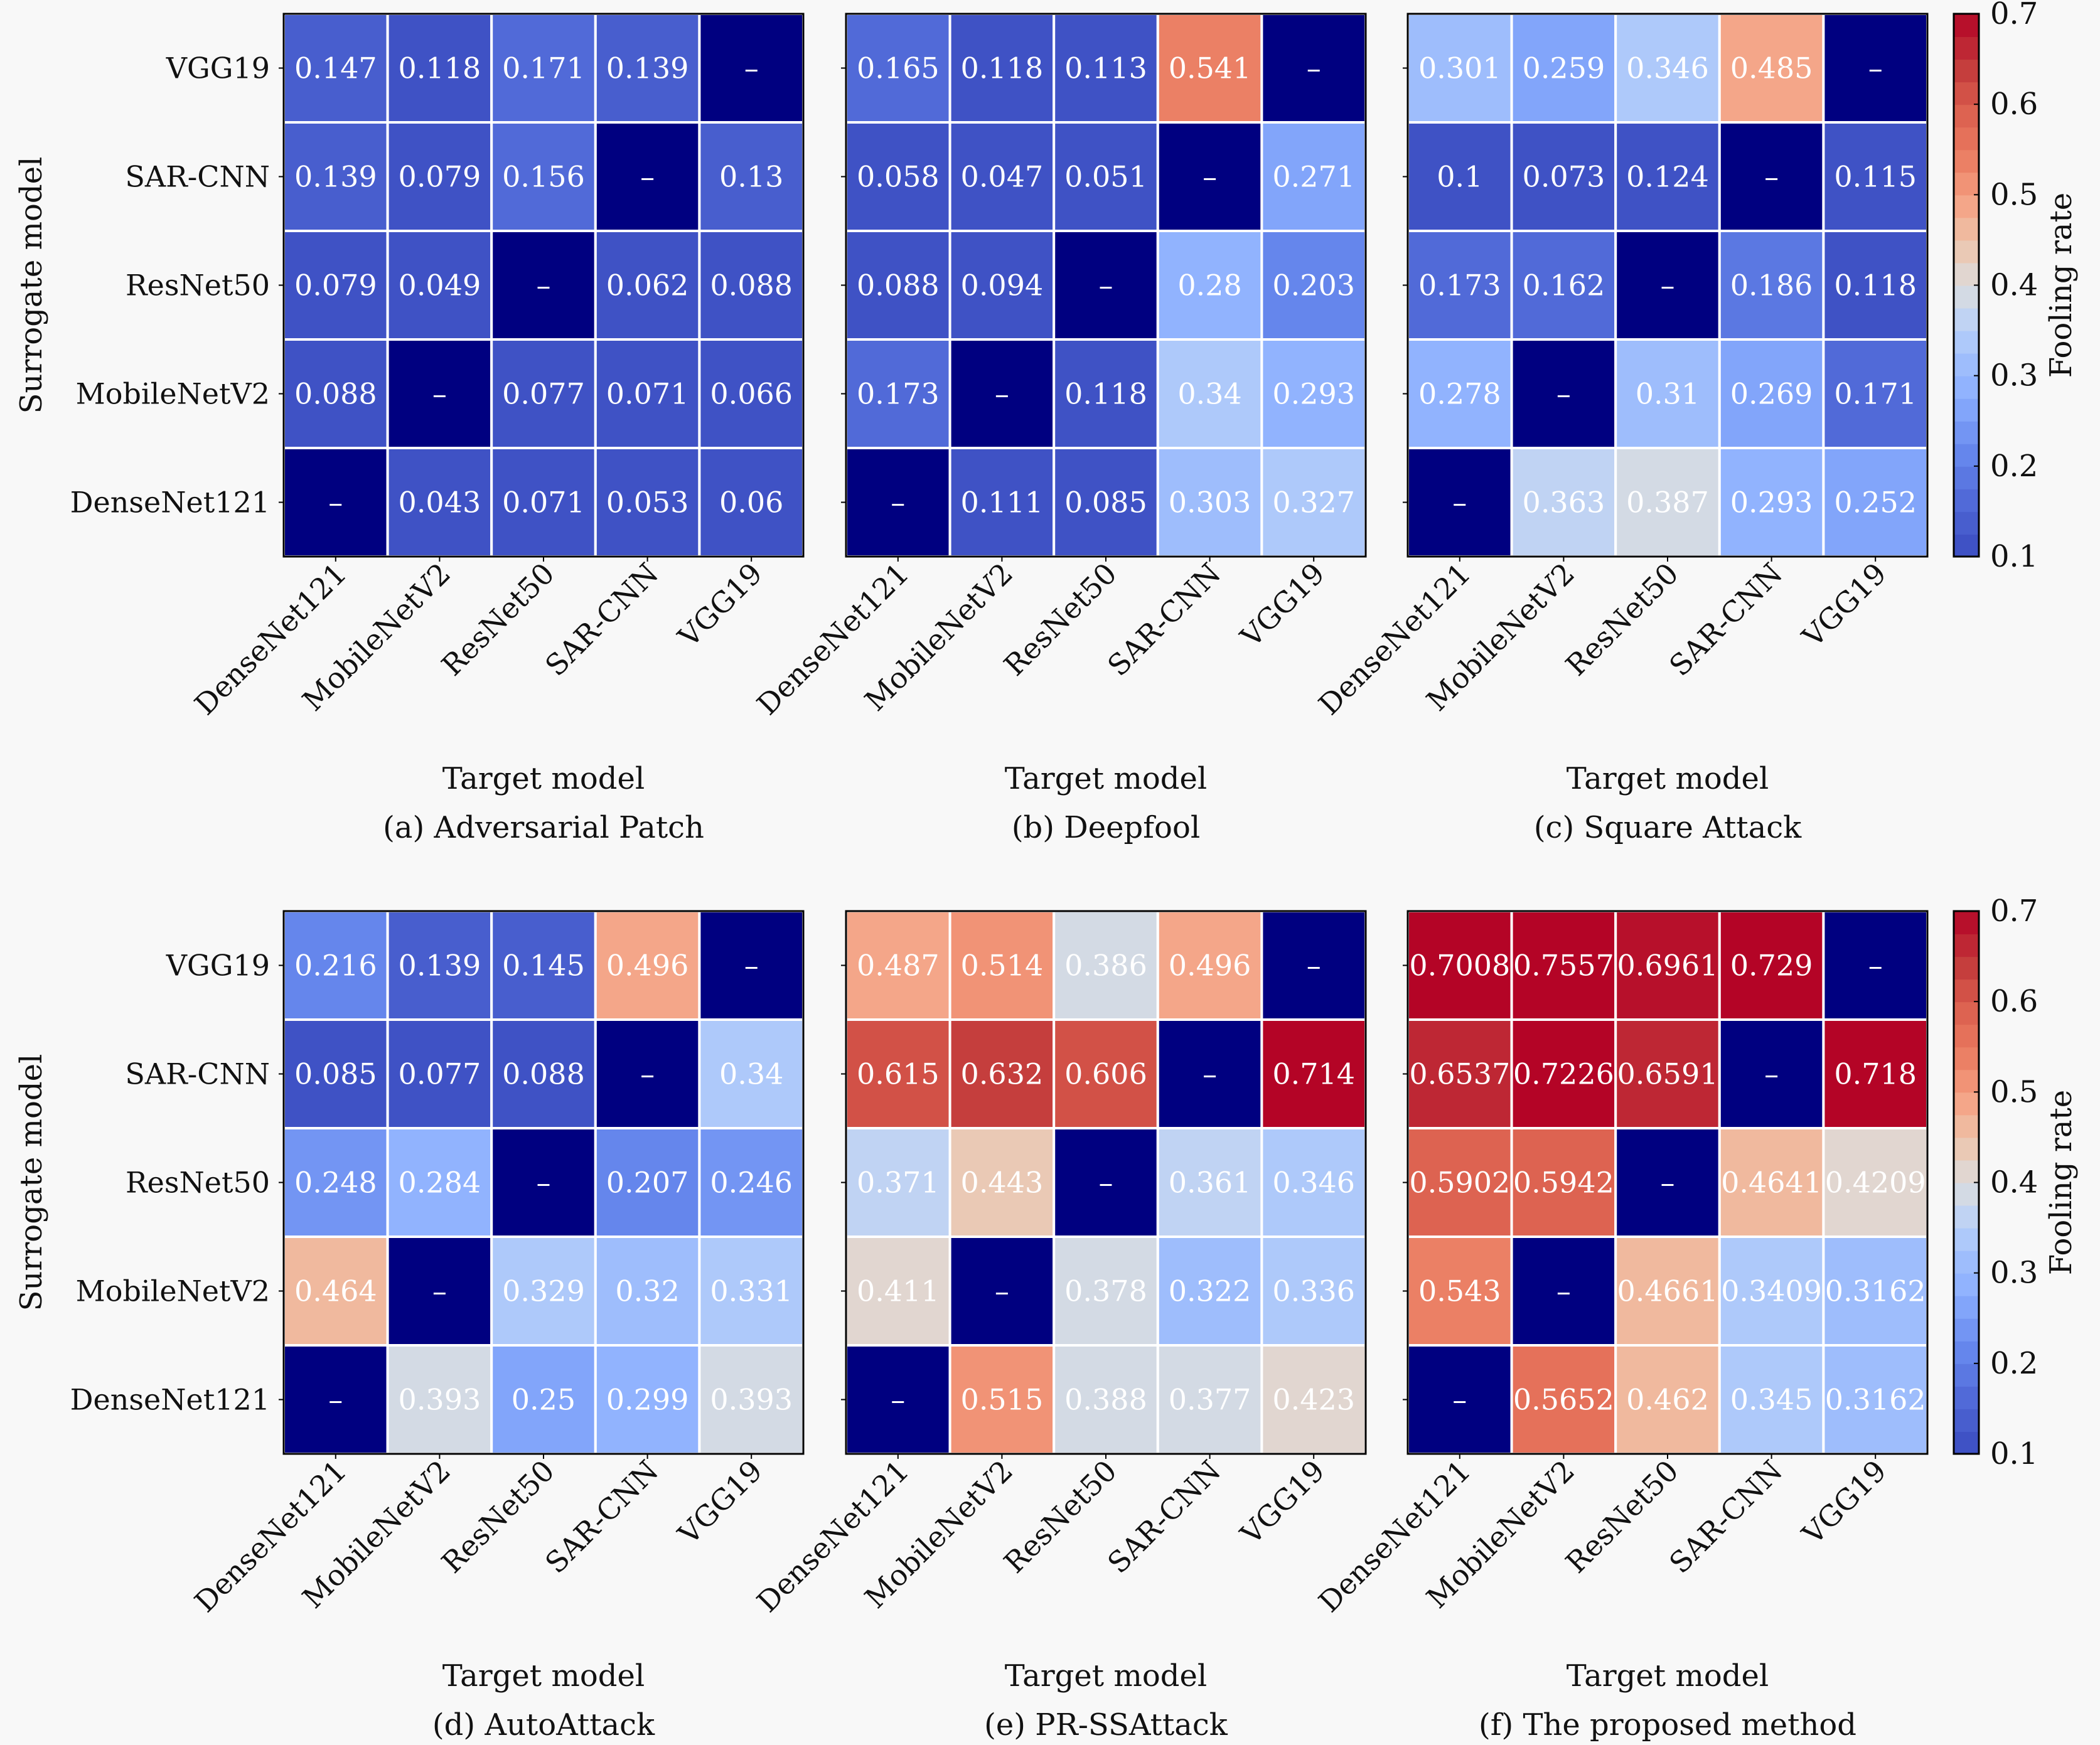 Image resolution: width=2100 pixels, height=1745 pixels. I want to click on heatmap-cell-label: 0.386, so click(1105, 966).